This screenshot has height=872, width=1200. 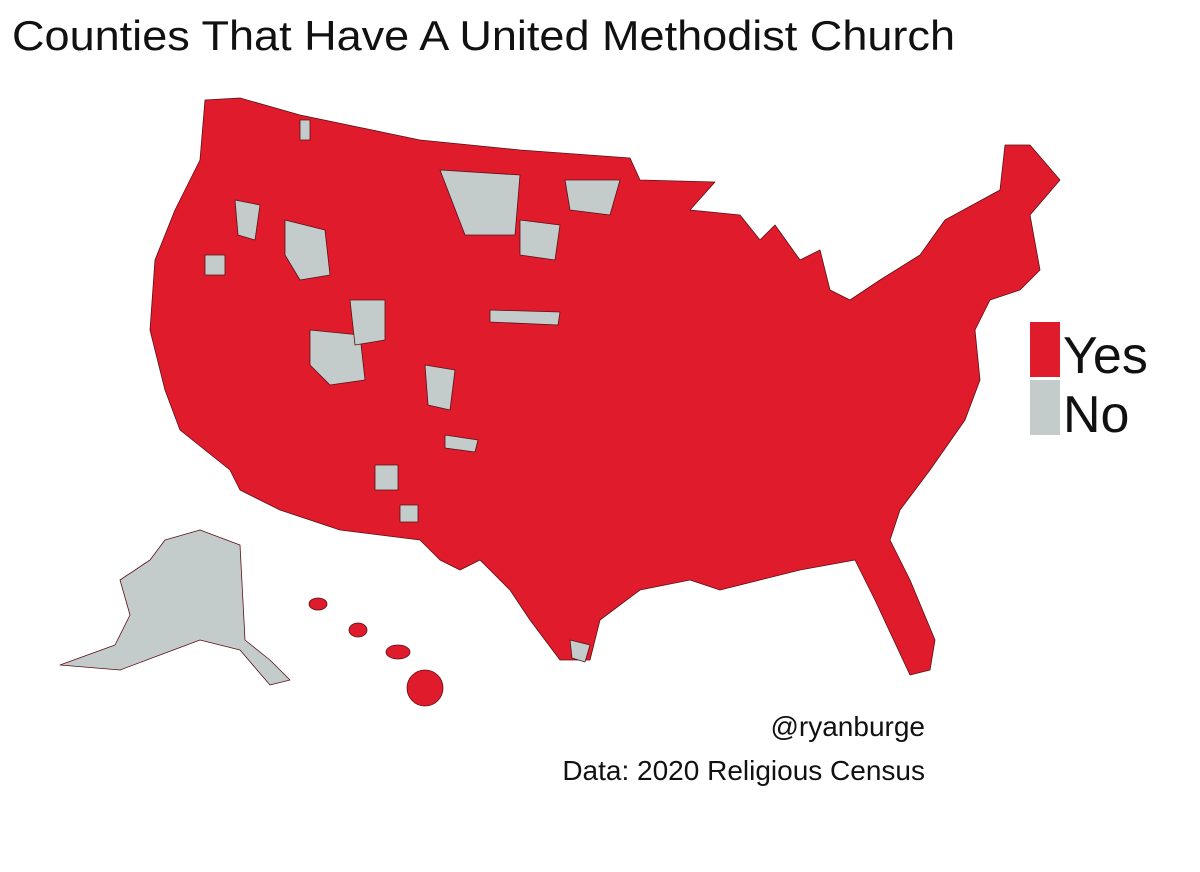 I want to click on hawaii, so click(x=376, y=652).